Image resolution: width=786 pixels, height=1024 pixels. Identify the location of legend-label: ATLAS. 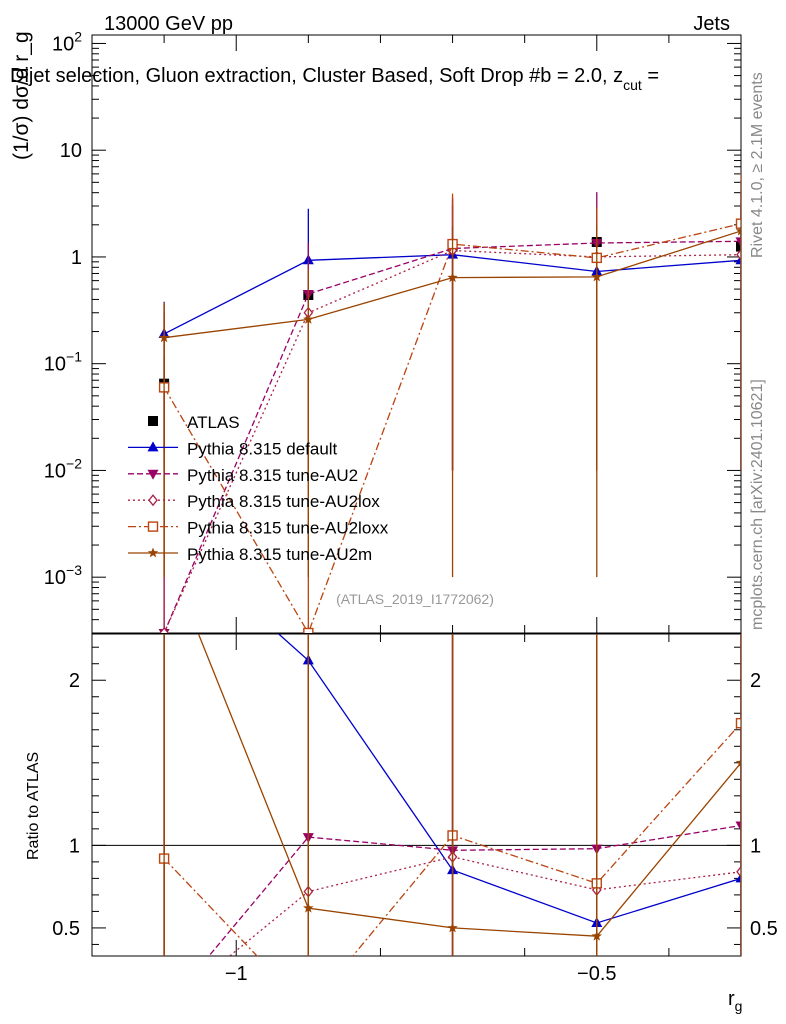
(213, 422).